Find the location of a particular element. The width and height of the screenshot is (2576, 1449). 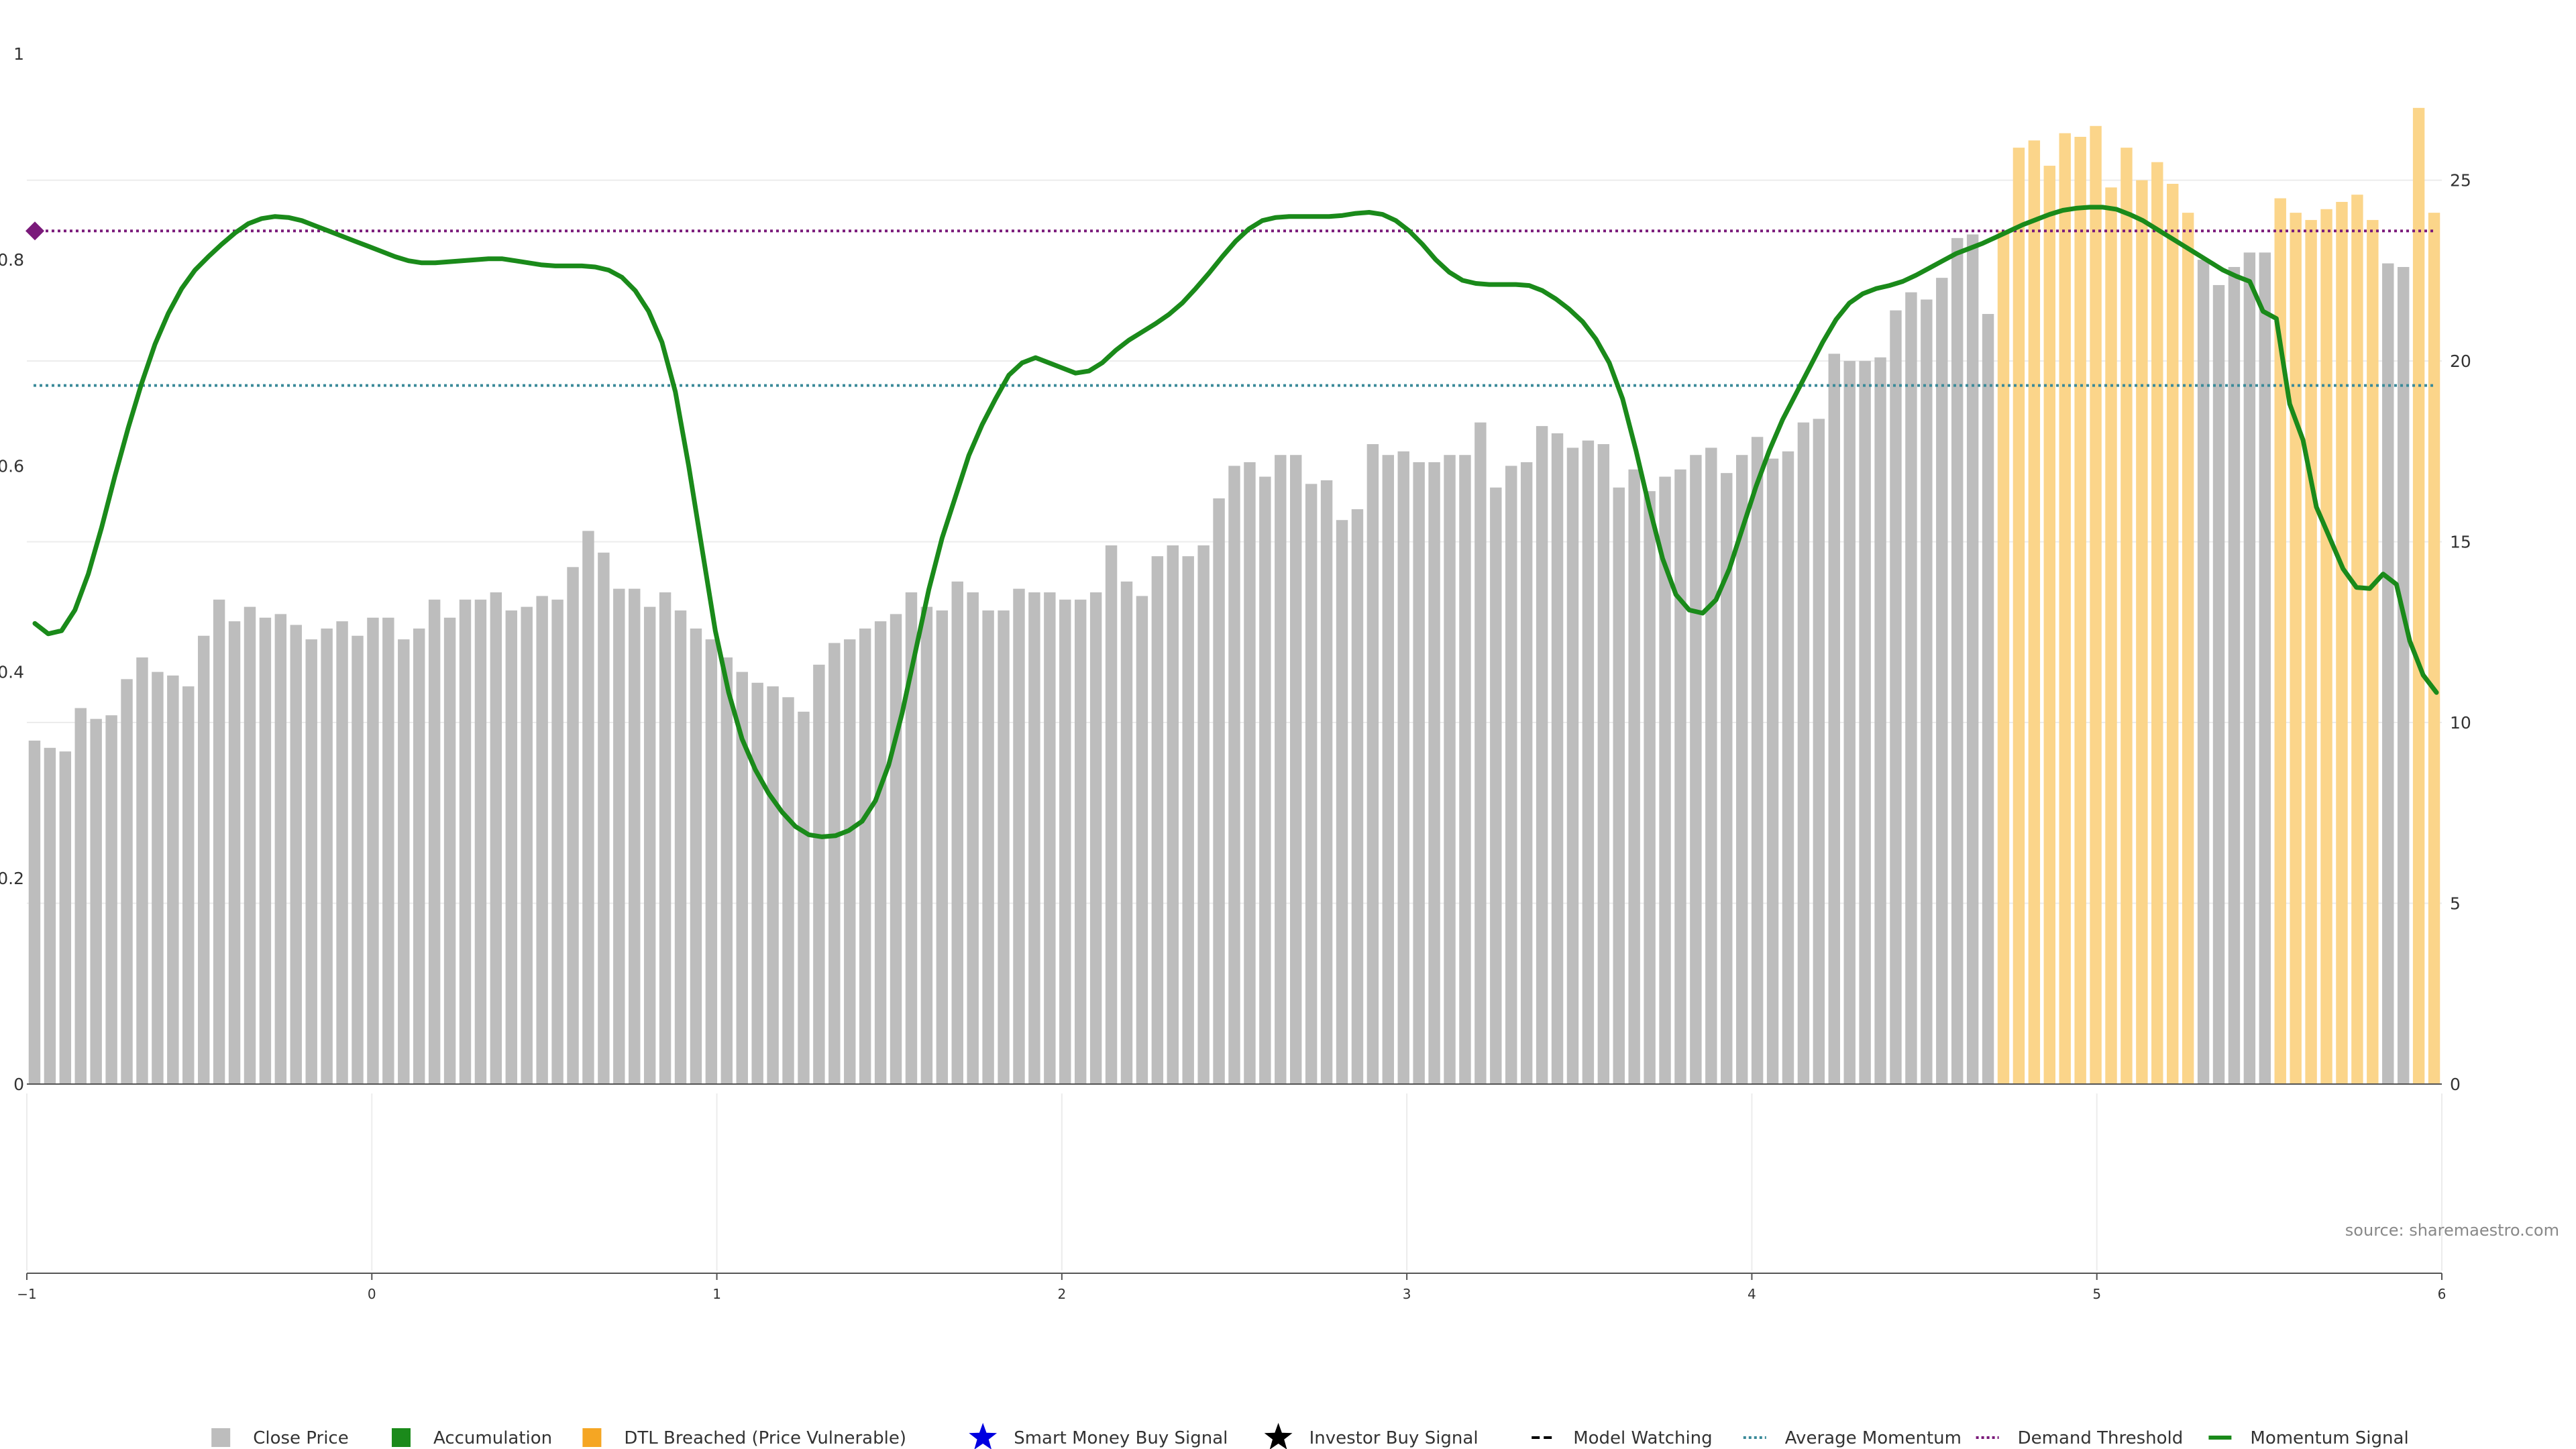

right-tick-label: 10 is located at coordinates (2460, 723).